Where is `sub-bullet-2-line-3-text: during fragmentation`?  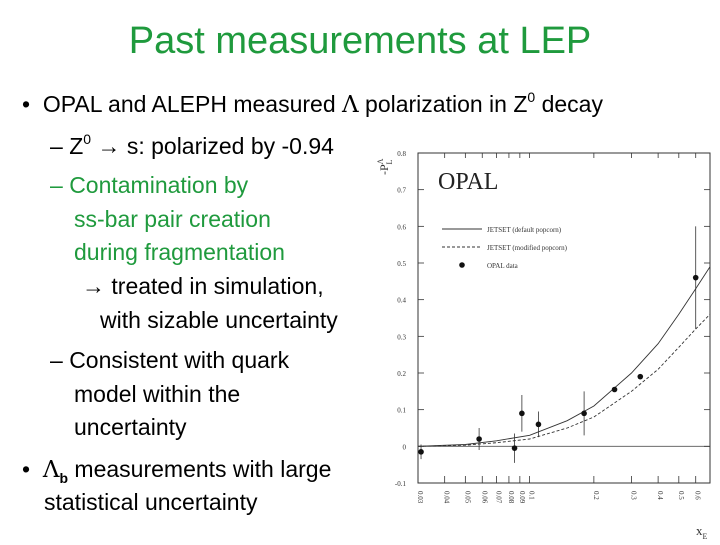
sub-bullet-2-line-3-text: during fragmentation is located at coordinates (179, 252).